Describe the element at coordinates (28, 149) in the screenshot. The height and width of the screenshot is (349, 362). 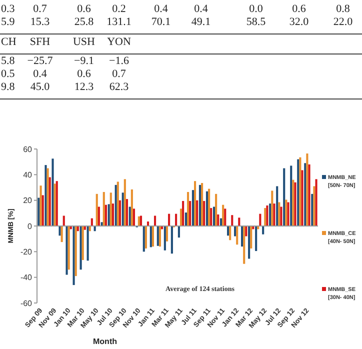
I see `y-tick-label: 60` at that location.